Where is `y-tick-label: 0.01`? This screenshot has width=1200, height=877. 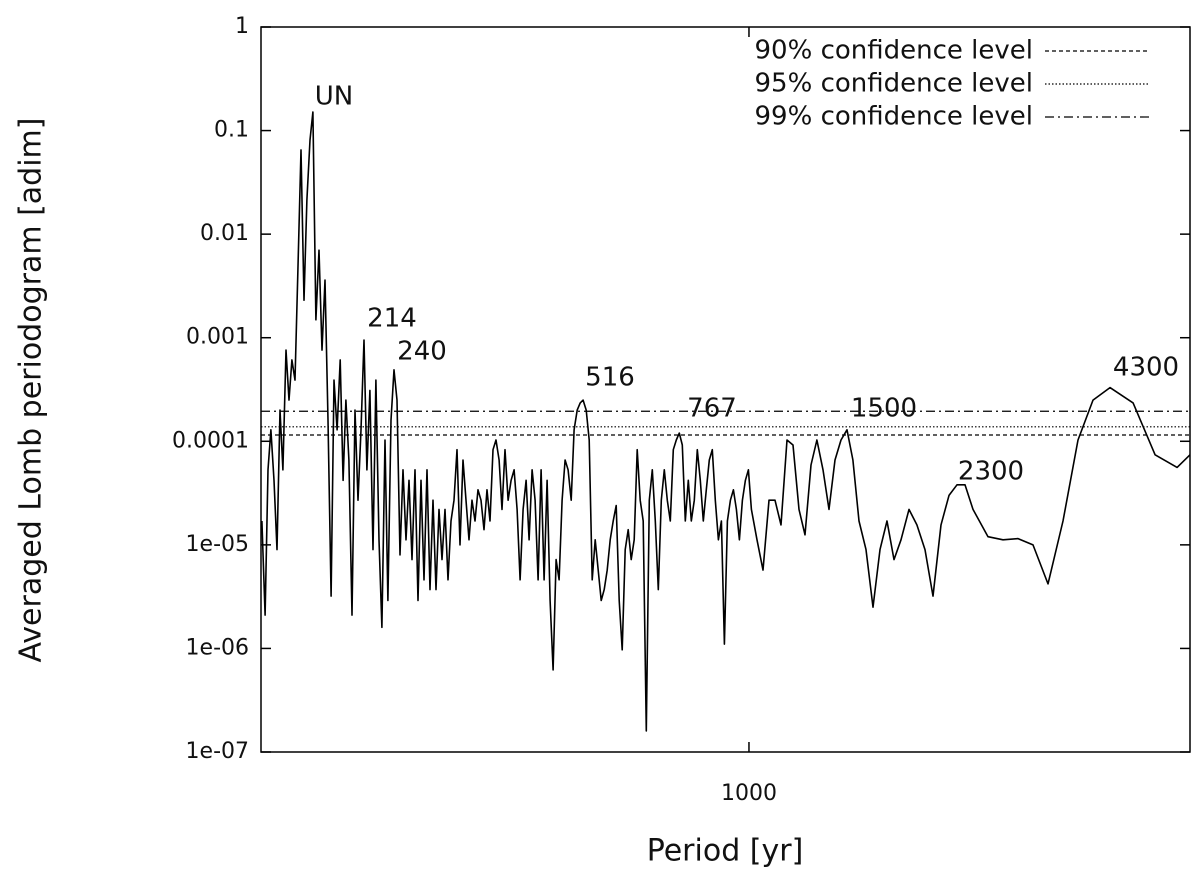
y-tick-label: 0.01 is located at coordinates (224, 233).